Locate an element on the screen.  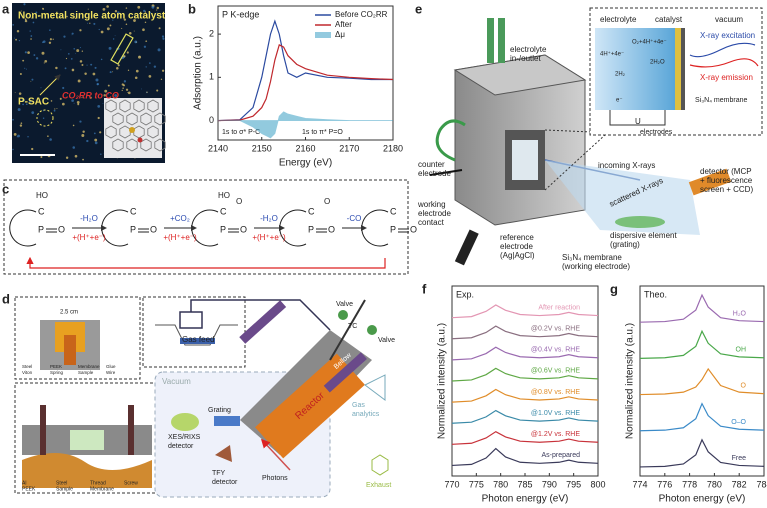
label: Sample is located at coordinates (86, 372).